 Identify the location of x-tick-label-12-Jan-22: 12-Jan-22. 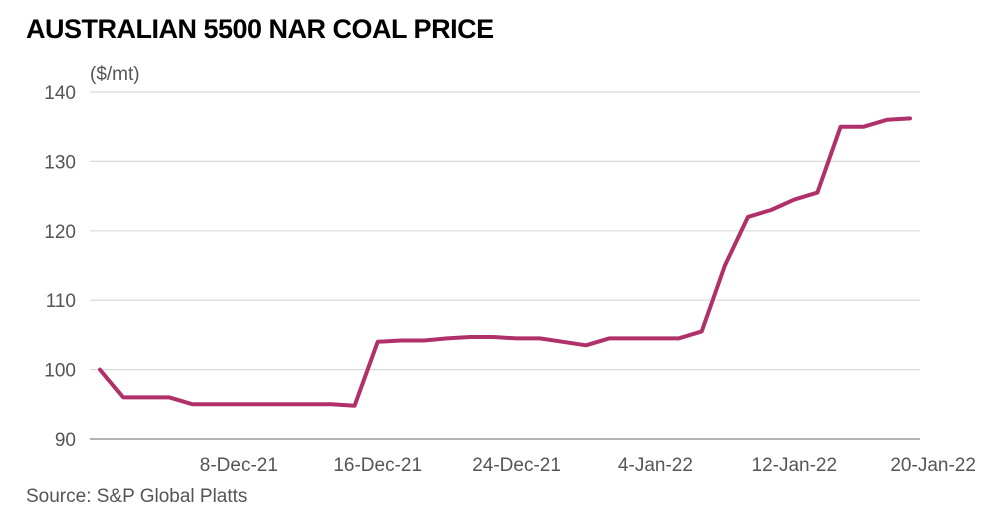
(795, 465).